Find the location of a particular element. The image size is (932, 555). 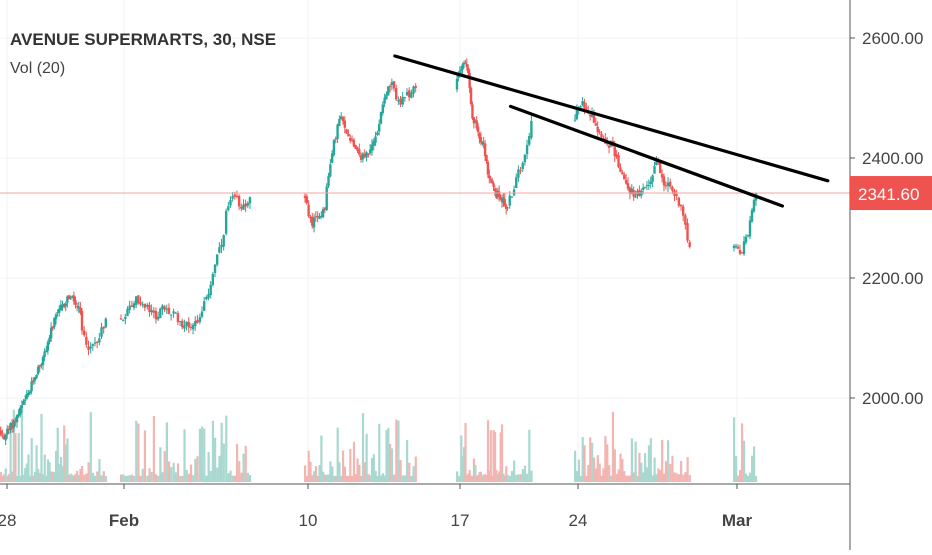

symbol-title: AVENUE SUPERMARTS, 30, NSE is located at coordinates (143, 40).